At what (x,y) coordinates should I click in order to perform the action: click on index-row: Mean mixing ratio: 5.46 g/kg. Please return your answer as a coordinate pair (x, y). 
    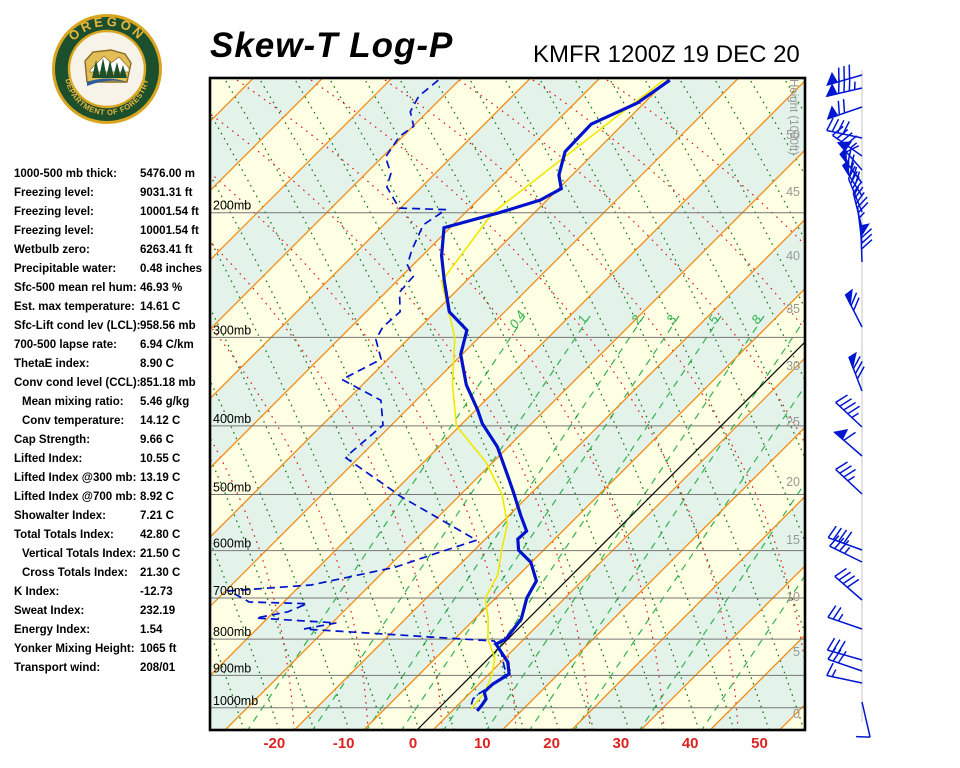
    Looking at the image, I should click on (114, 405).